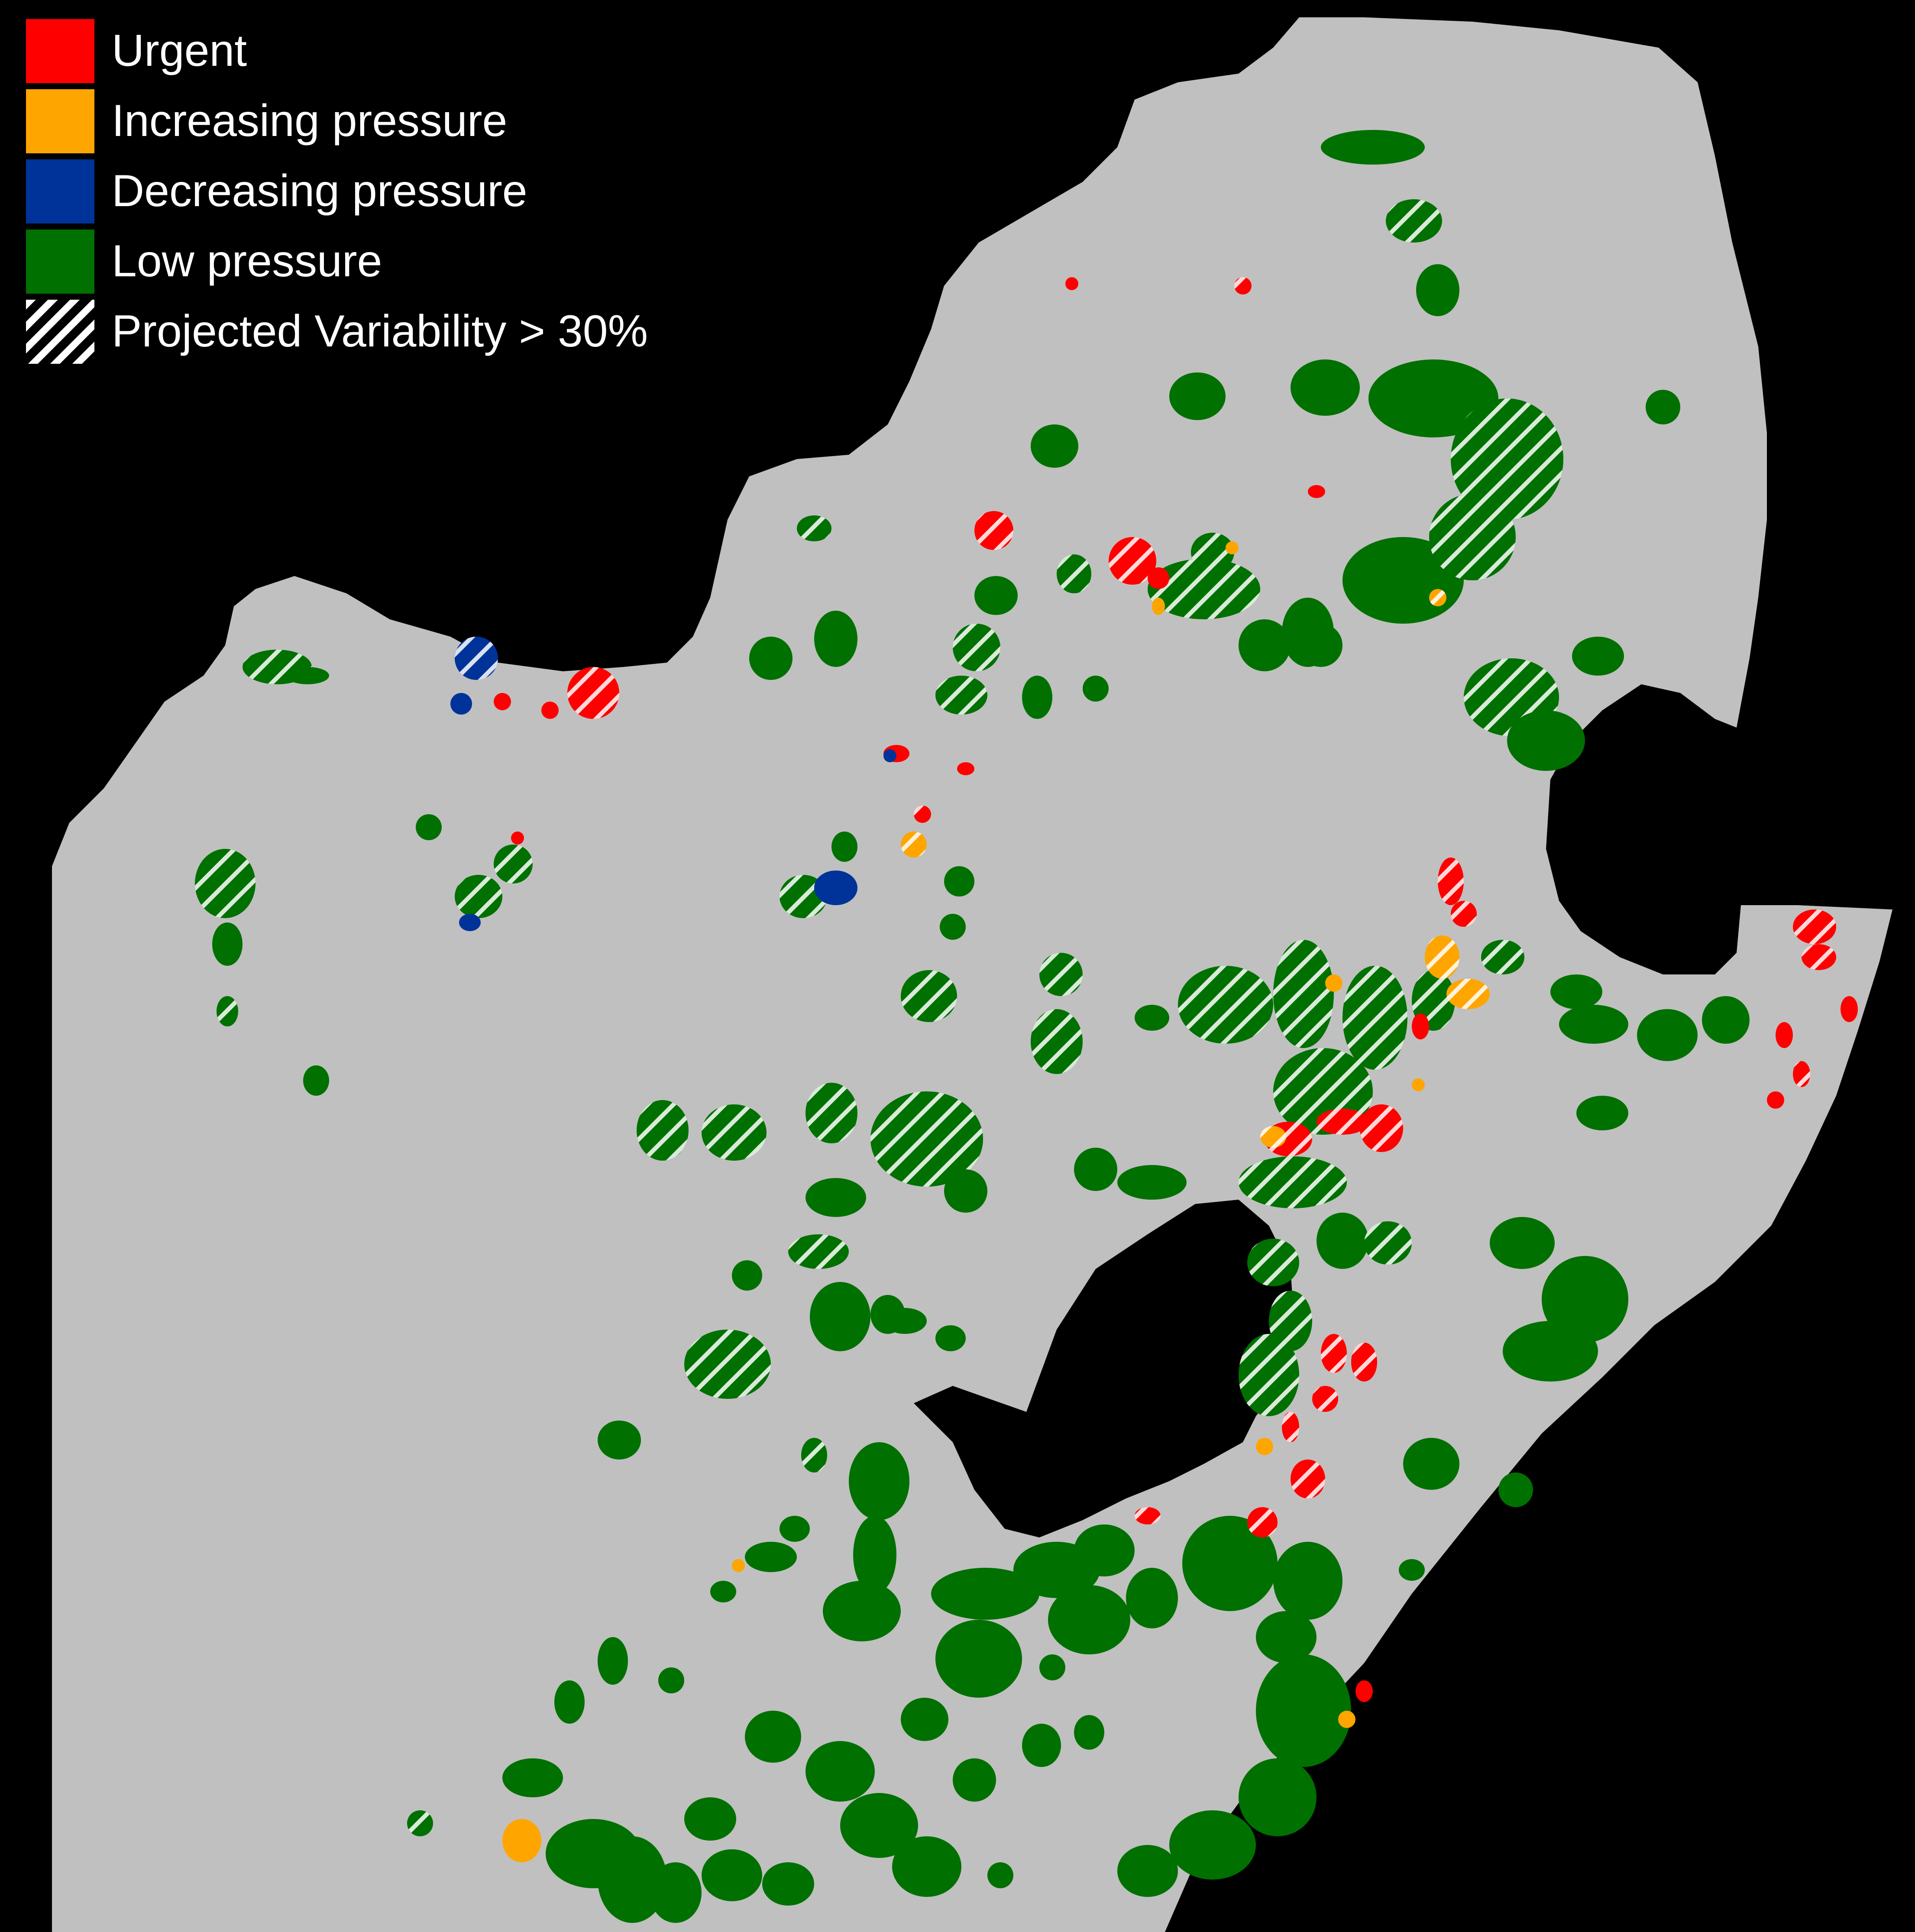  Describe the element at coordinates (60, 262) in the screenshot. I see `legend-swatch-low-pressure` at that location.